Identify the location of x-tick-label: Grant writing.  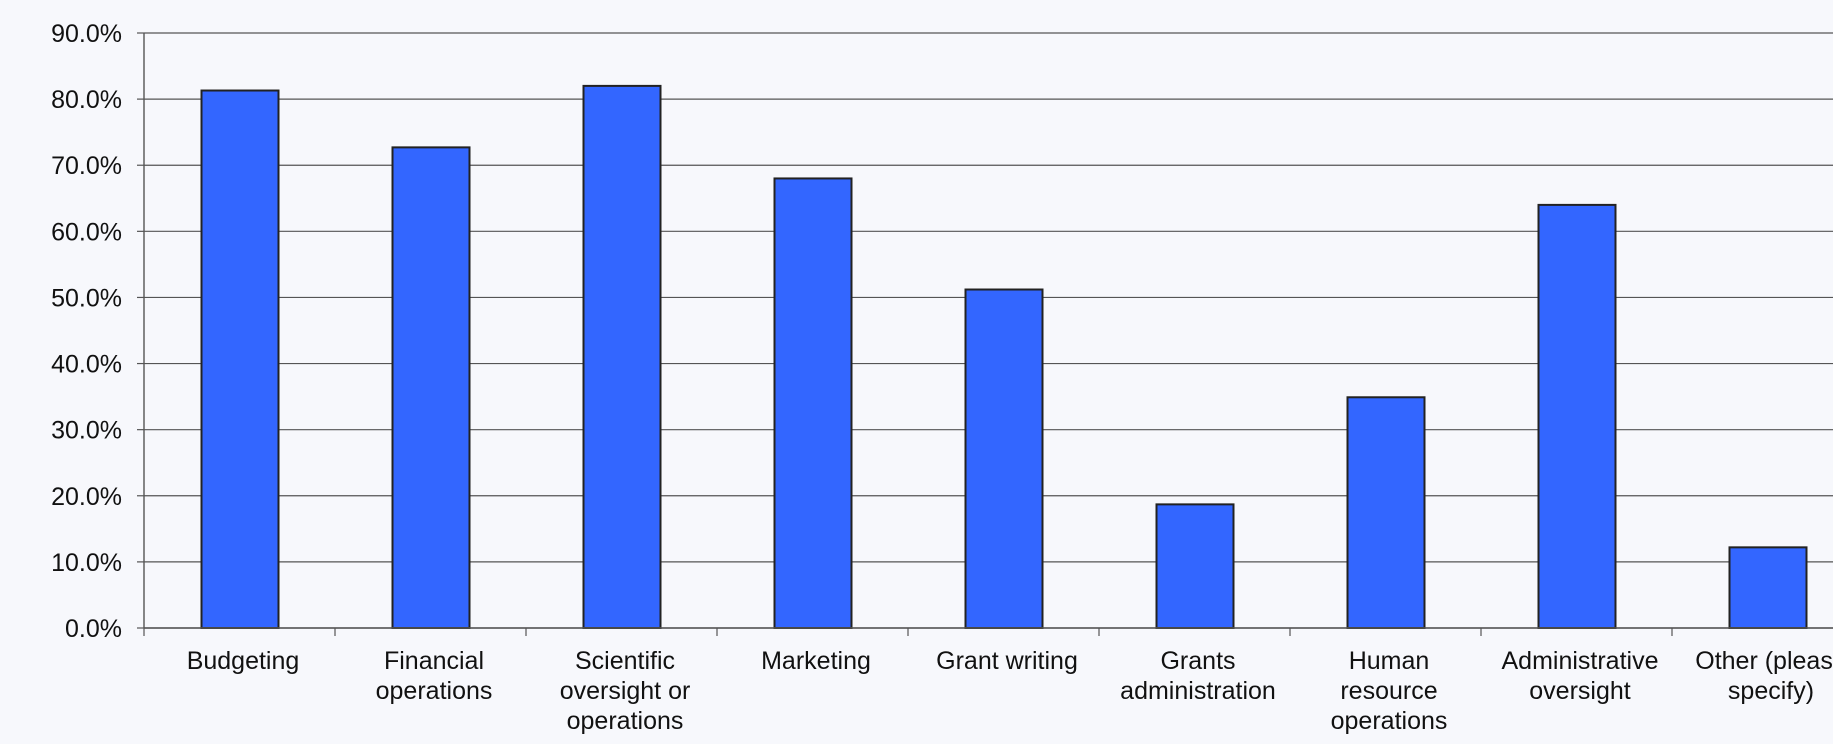
(1007, 661).